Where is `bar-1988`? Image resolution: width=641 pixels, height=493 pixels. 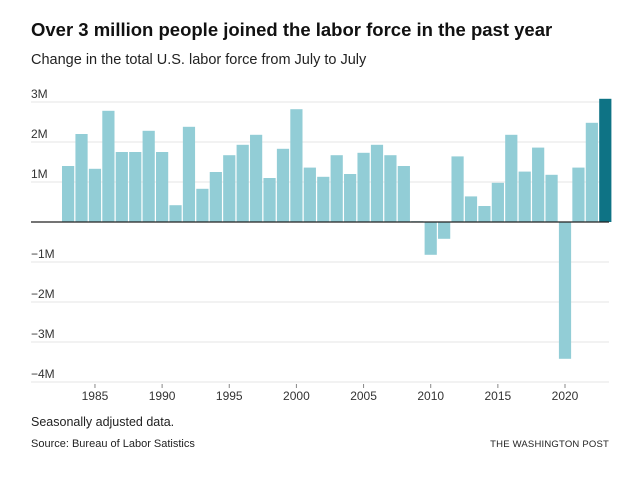
bar-1988 is located at coordinates (135, 187).